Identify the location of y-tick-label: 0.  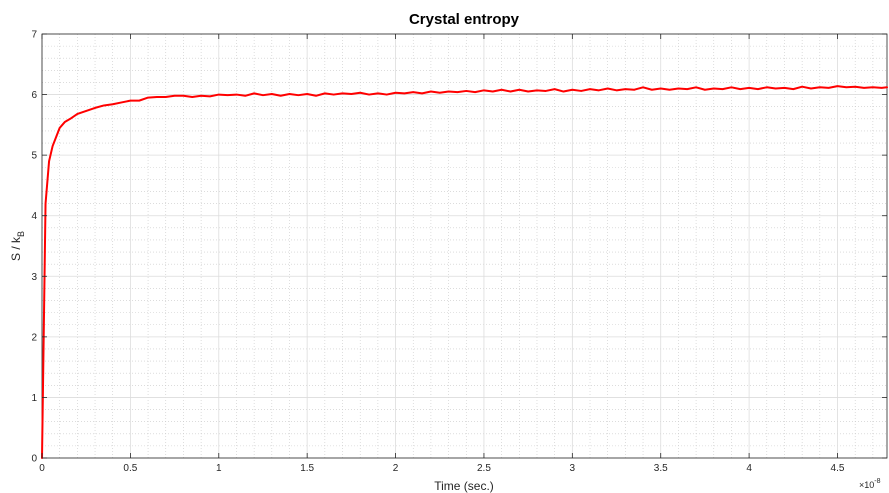
(34, 459).